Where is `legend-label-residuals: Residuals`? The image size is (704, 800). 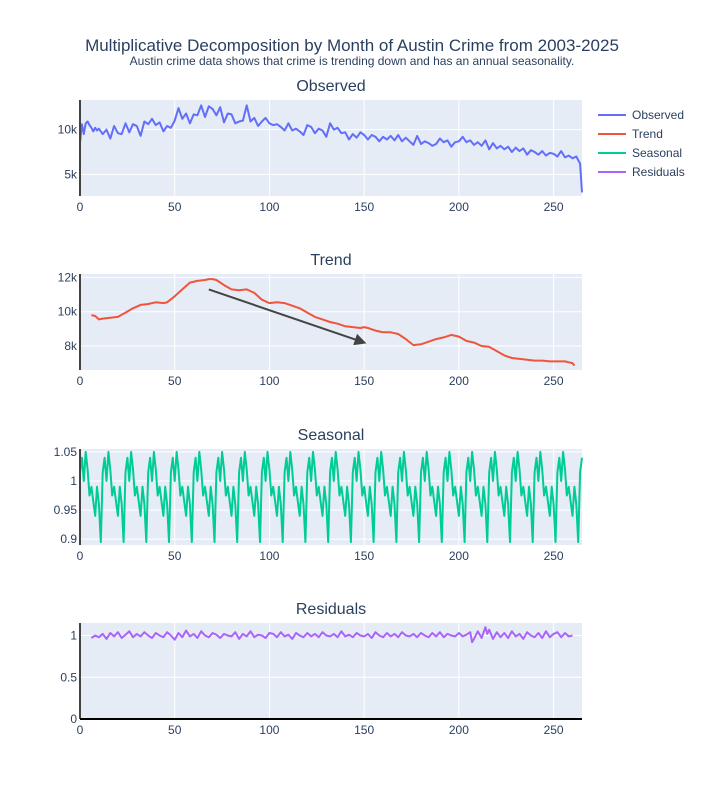 legend-label-residuals: Residuals is located at coordinates (658, 172).